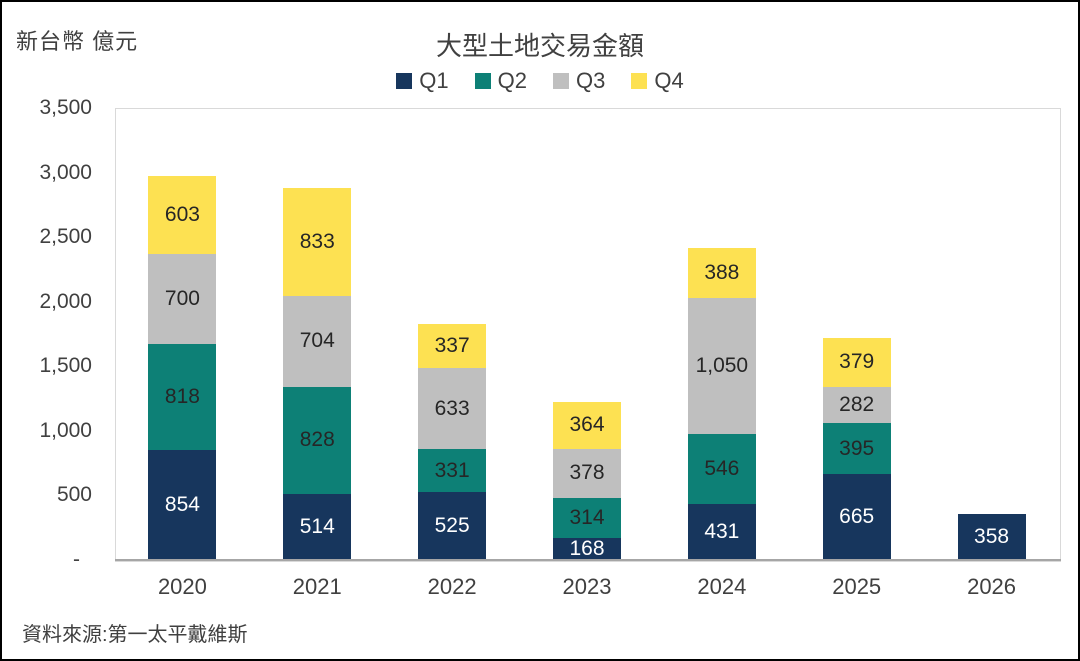  I want to click on bar-value-label: 633, so click(452, 408).